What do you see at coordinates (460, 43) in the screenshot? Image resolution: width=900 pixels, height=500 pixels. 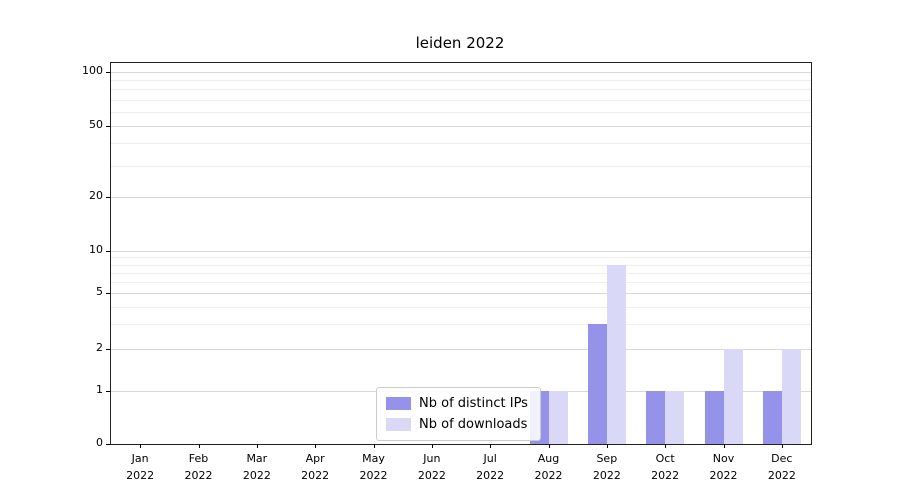 I see `chart-title: leiden 2022` at bounding box center [460, 43].